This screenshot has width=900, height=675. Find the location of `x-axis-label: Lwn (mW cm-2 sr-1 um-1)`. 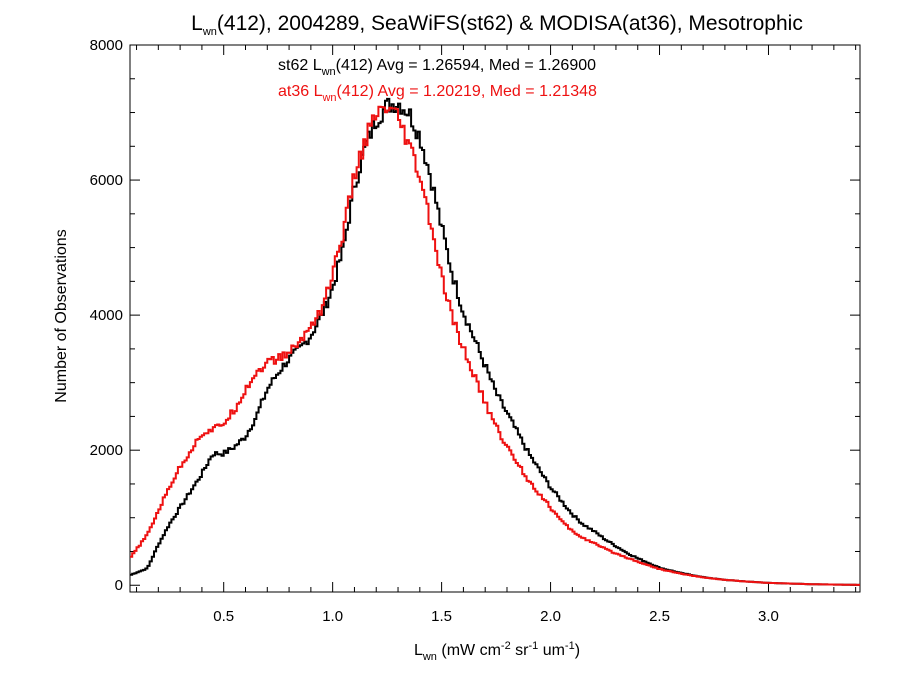

x-axis-label: Lwn (mW cm-2 sr-1 um-1) is located at coordinates (497, 651).